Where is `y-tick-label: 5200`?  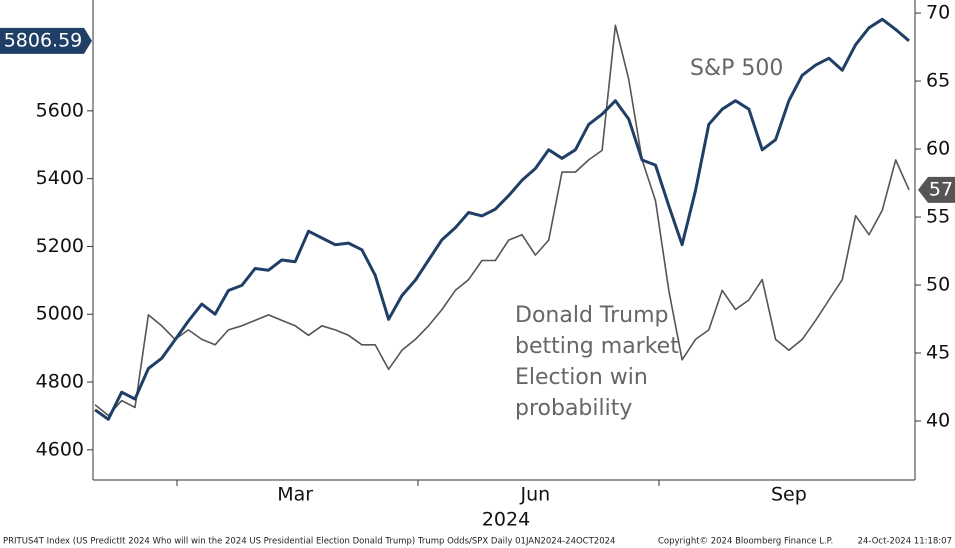 y-tick-label: 5200 is located at coordinates (60, 246).